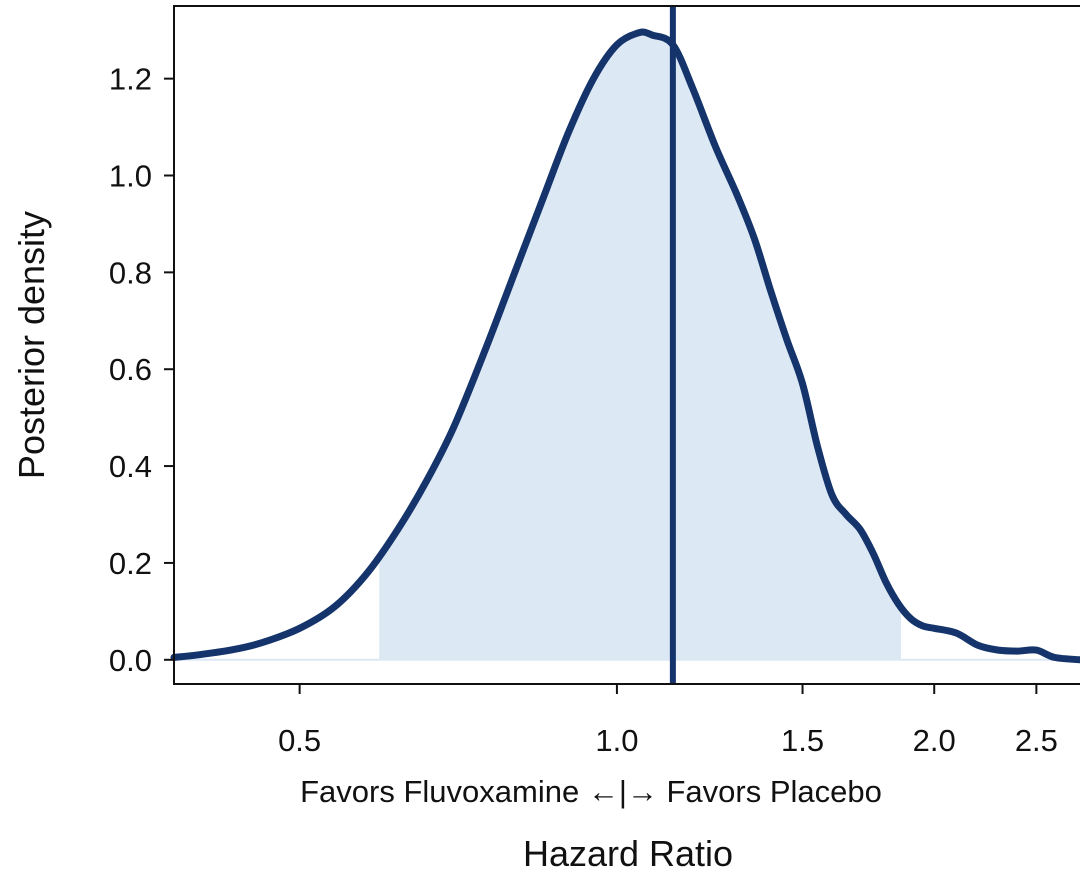  What do you see at coordinates (130, 176) in the screenshot?
I see `y-tick-label: 1.0` at bounding box center [130, 176].